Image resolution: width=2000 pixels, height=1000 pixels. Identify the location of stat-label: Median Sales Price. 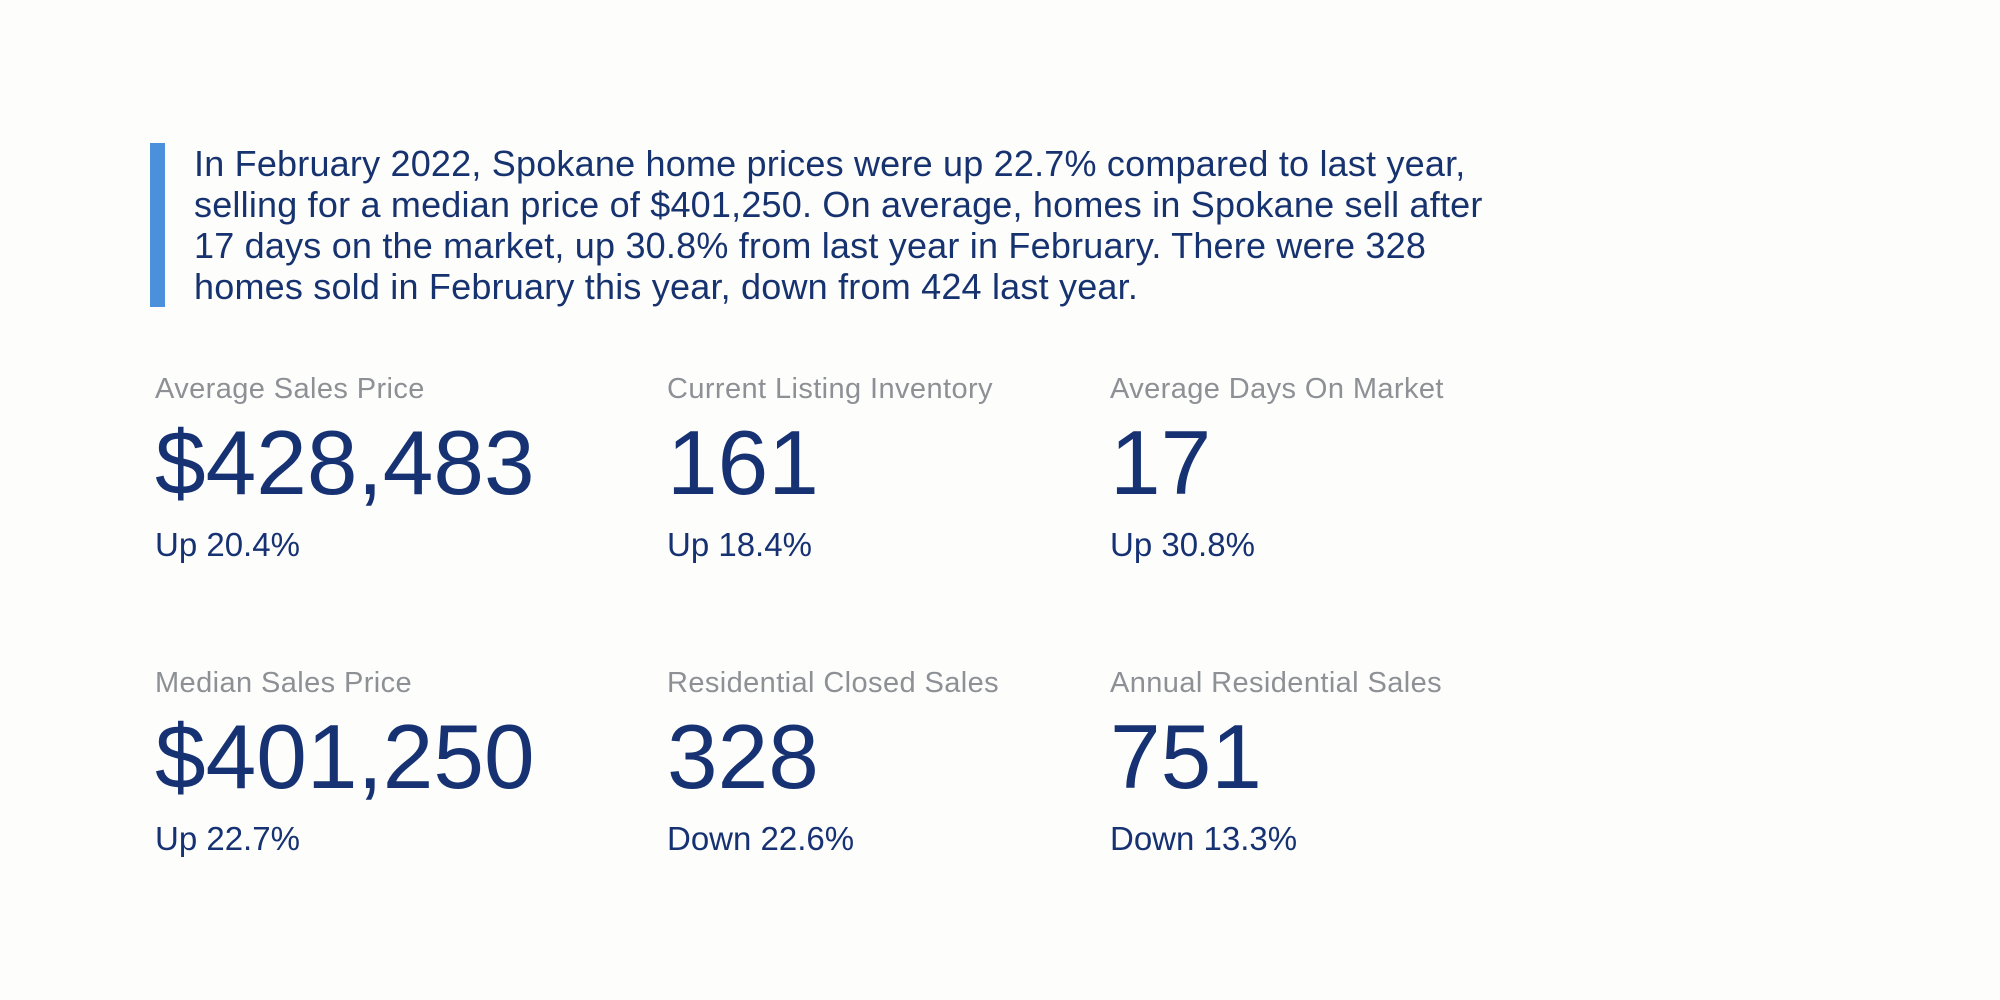
(284, 683).